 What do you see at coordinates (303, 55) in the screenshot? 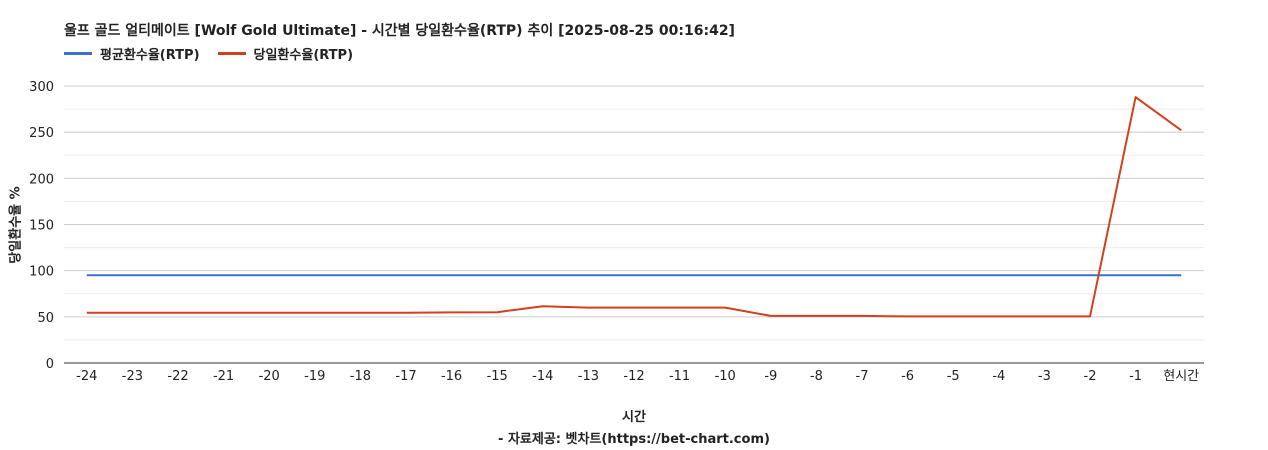
I see `legend-label-daily: 당일환수율(RTP)` at bounding box center [303, 55].